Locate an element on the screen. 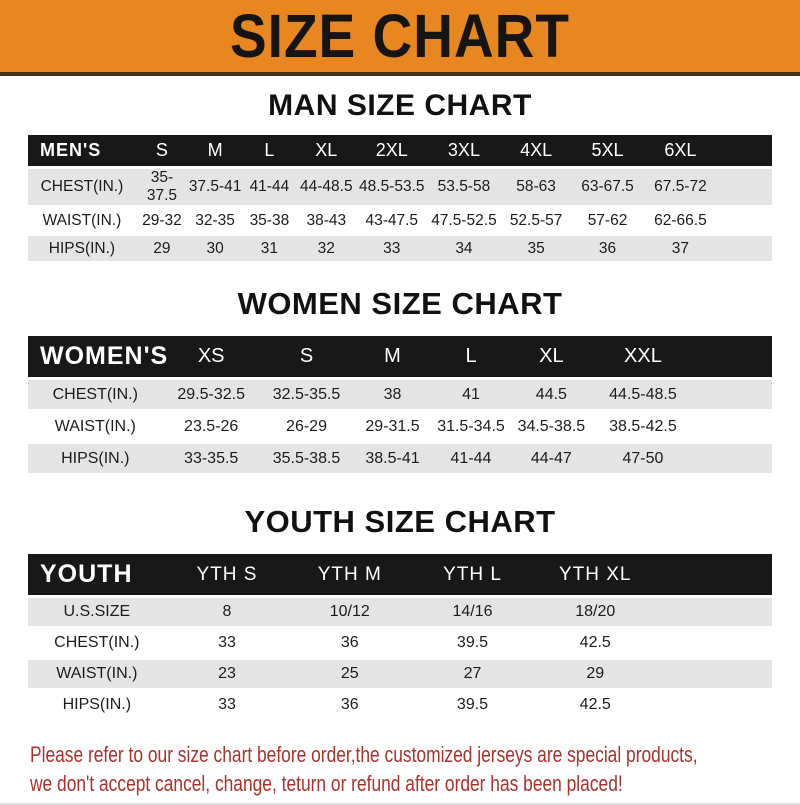  section-heading: YOUTH SIZE CHART is located at coordinates (400, 521).